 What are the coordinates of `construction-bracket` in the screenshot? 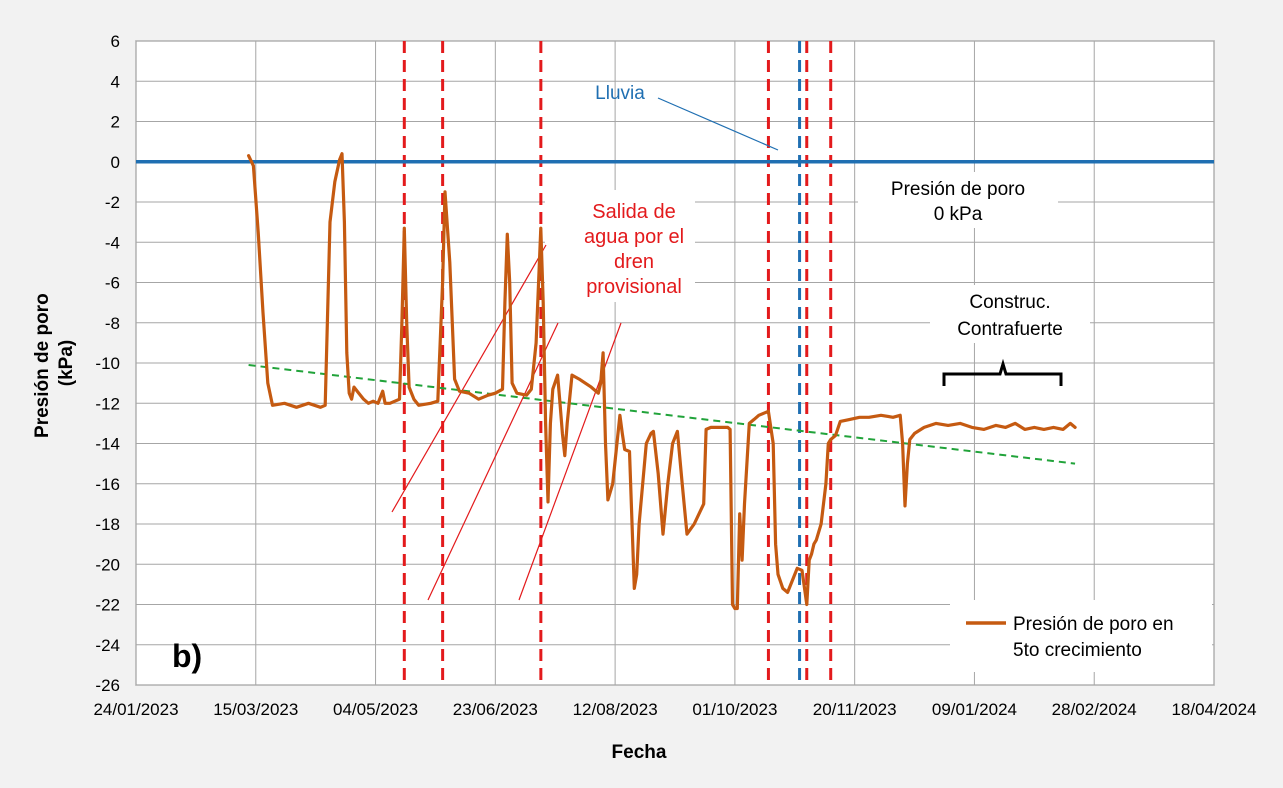 It's located at (1002, 372).